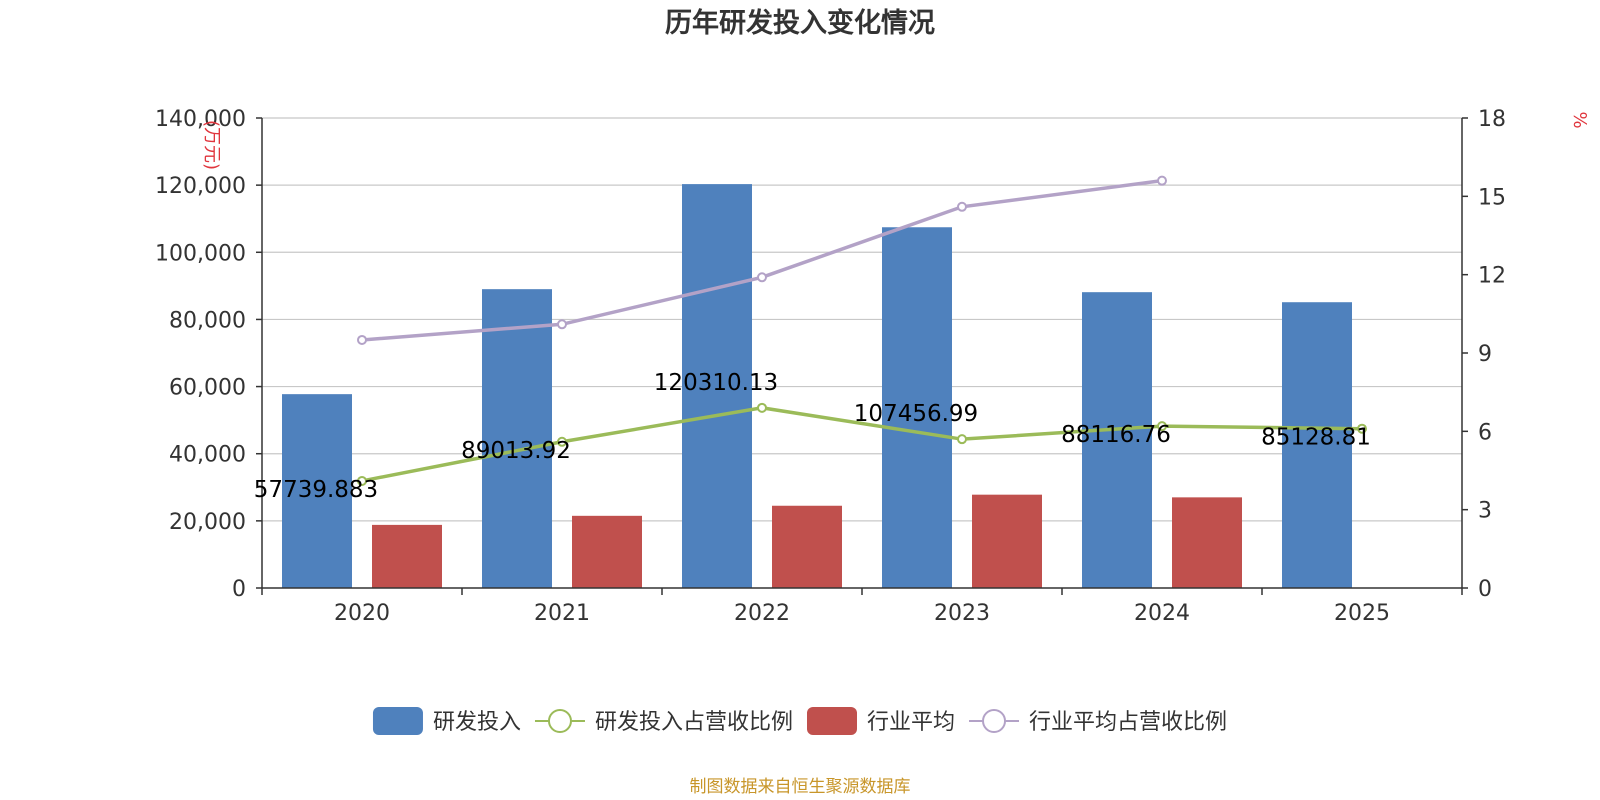  I want to click on legend-label: 行业平均占营收比例, so click(1128, 722).